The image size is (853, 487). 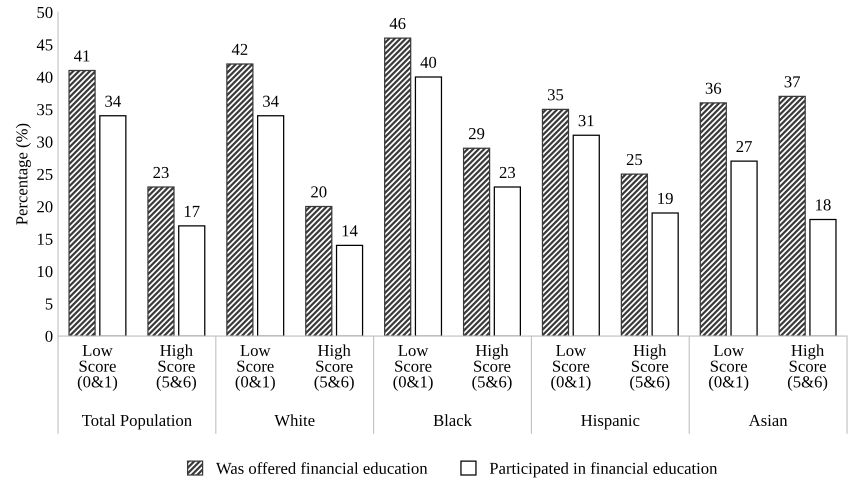 I want to click on y-tick-label: 20, so click(x=45, y=206).